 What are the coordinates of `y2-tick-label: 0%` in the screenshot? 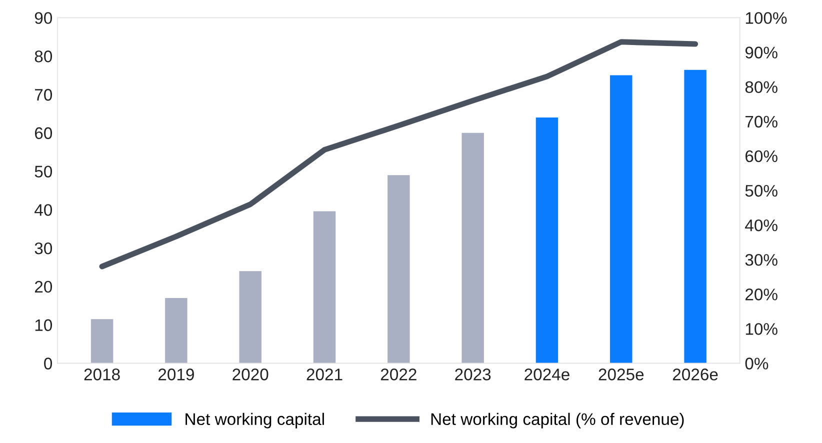 It's located at (756, 364).